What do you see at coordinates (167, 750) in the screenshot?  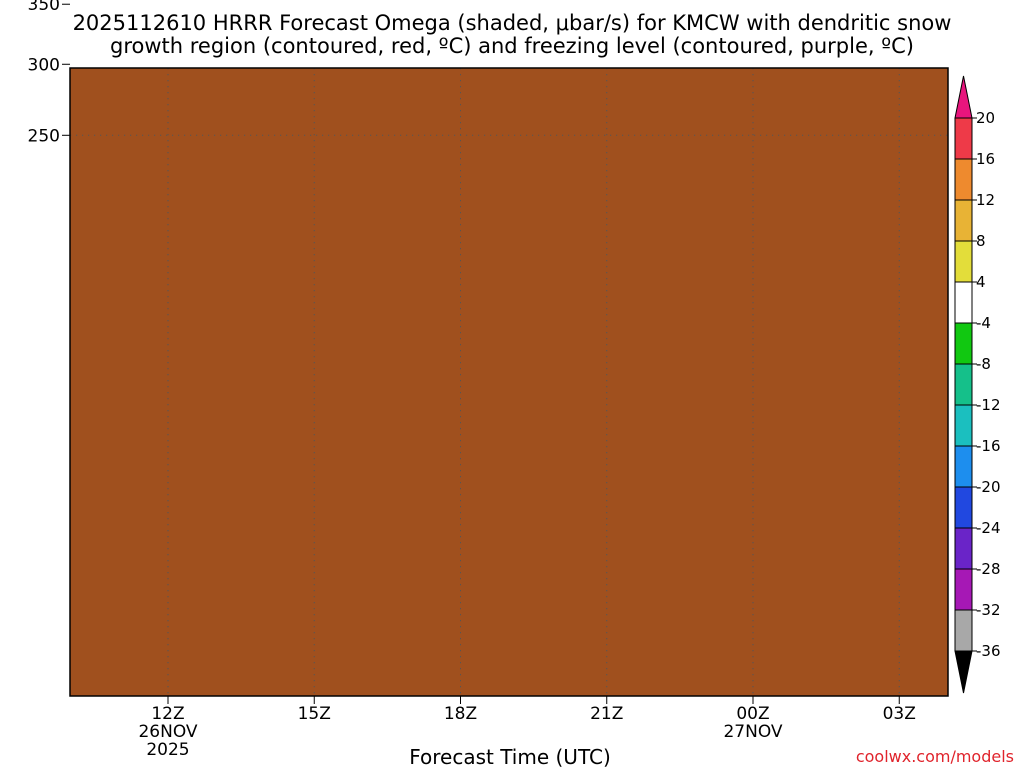 I see `x-tick-sublabel: 2025` at bounding box center [167, 750].